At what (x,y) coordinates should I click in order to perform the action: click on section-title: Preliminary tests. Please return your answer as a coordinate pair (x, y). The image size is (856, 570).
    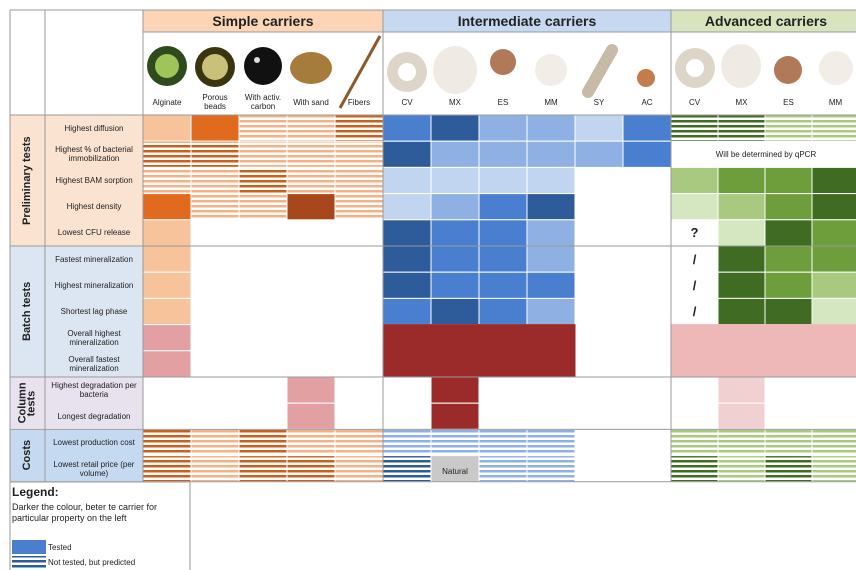
    Looking at the image, I should click on (27, 180).